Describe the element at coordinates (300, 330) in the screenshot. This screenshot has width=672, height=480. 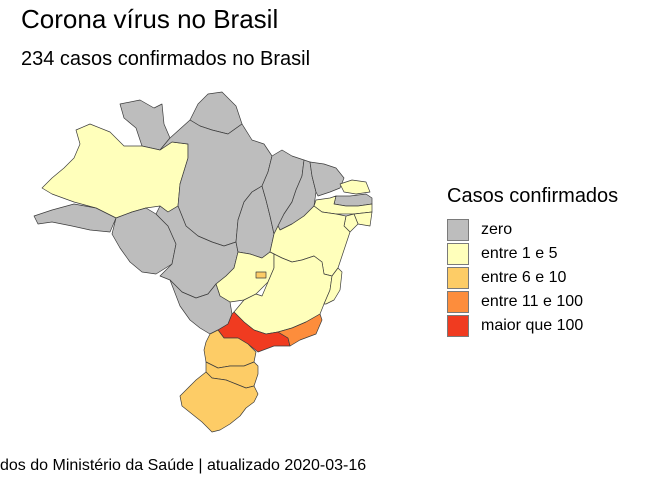
I see `state-rj` at that location.